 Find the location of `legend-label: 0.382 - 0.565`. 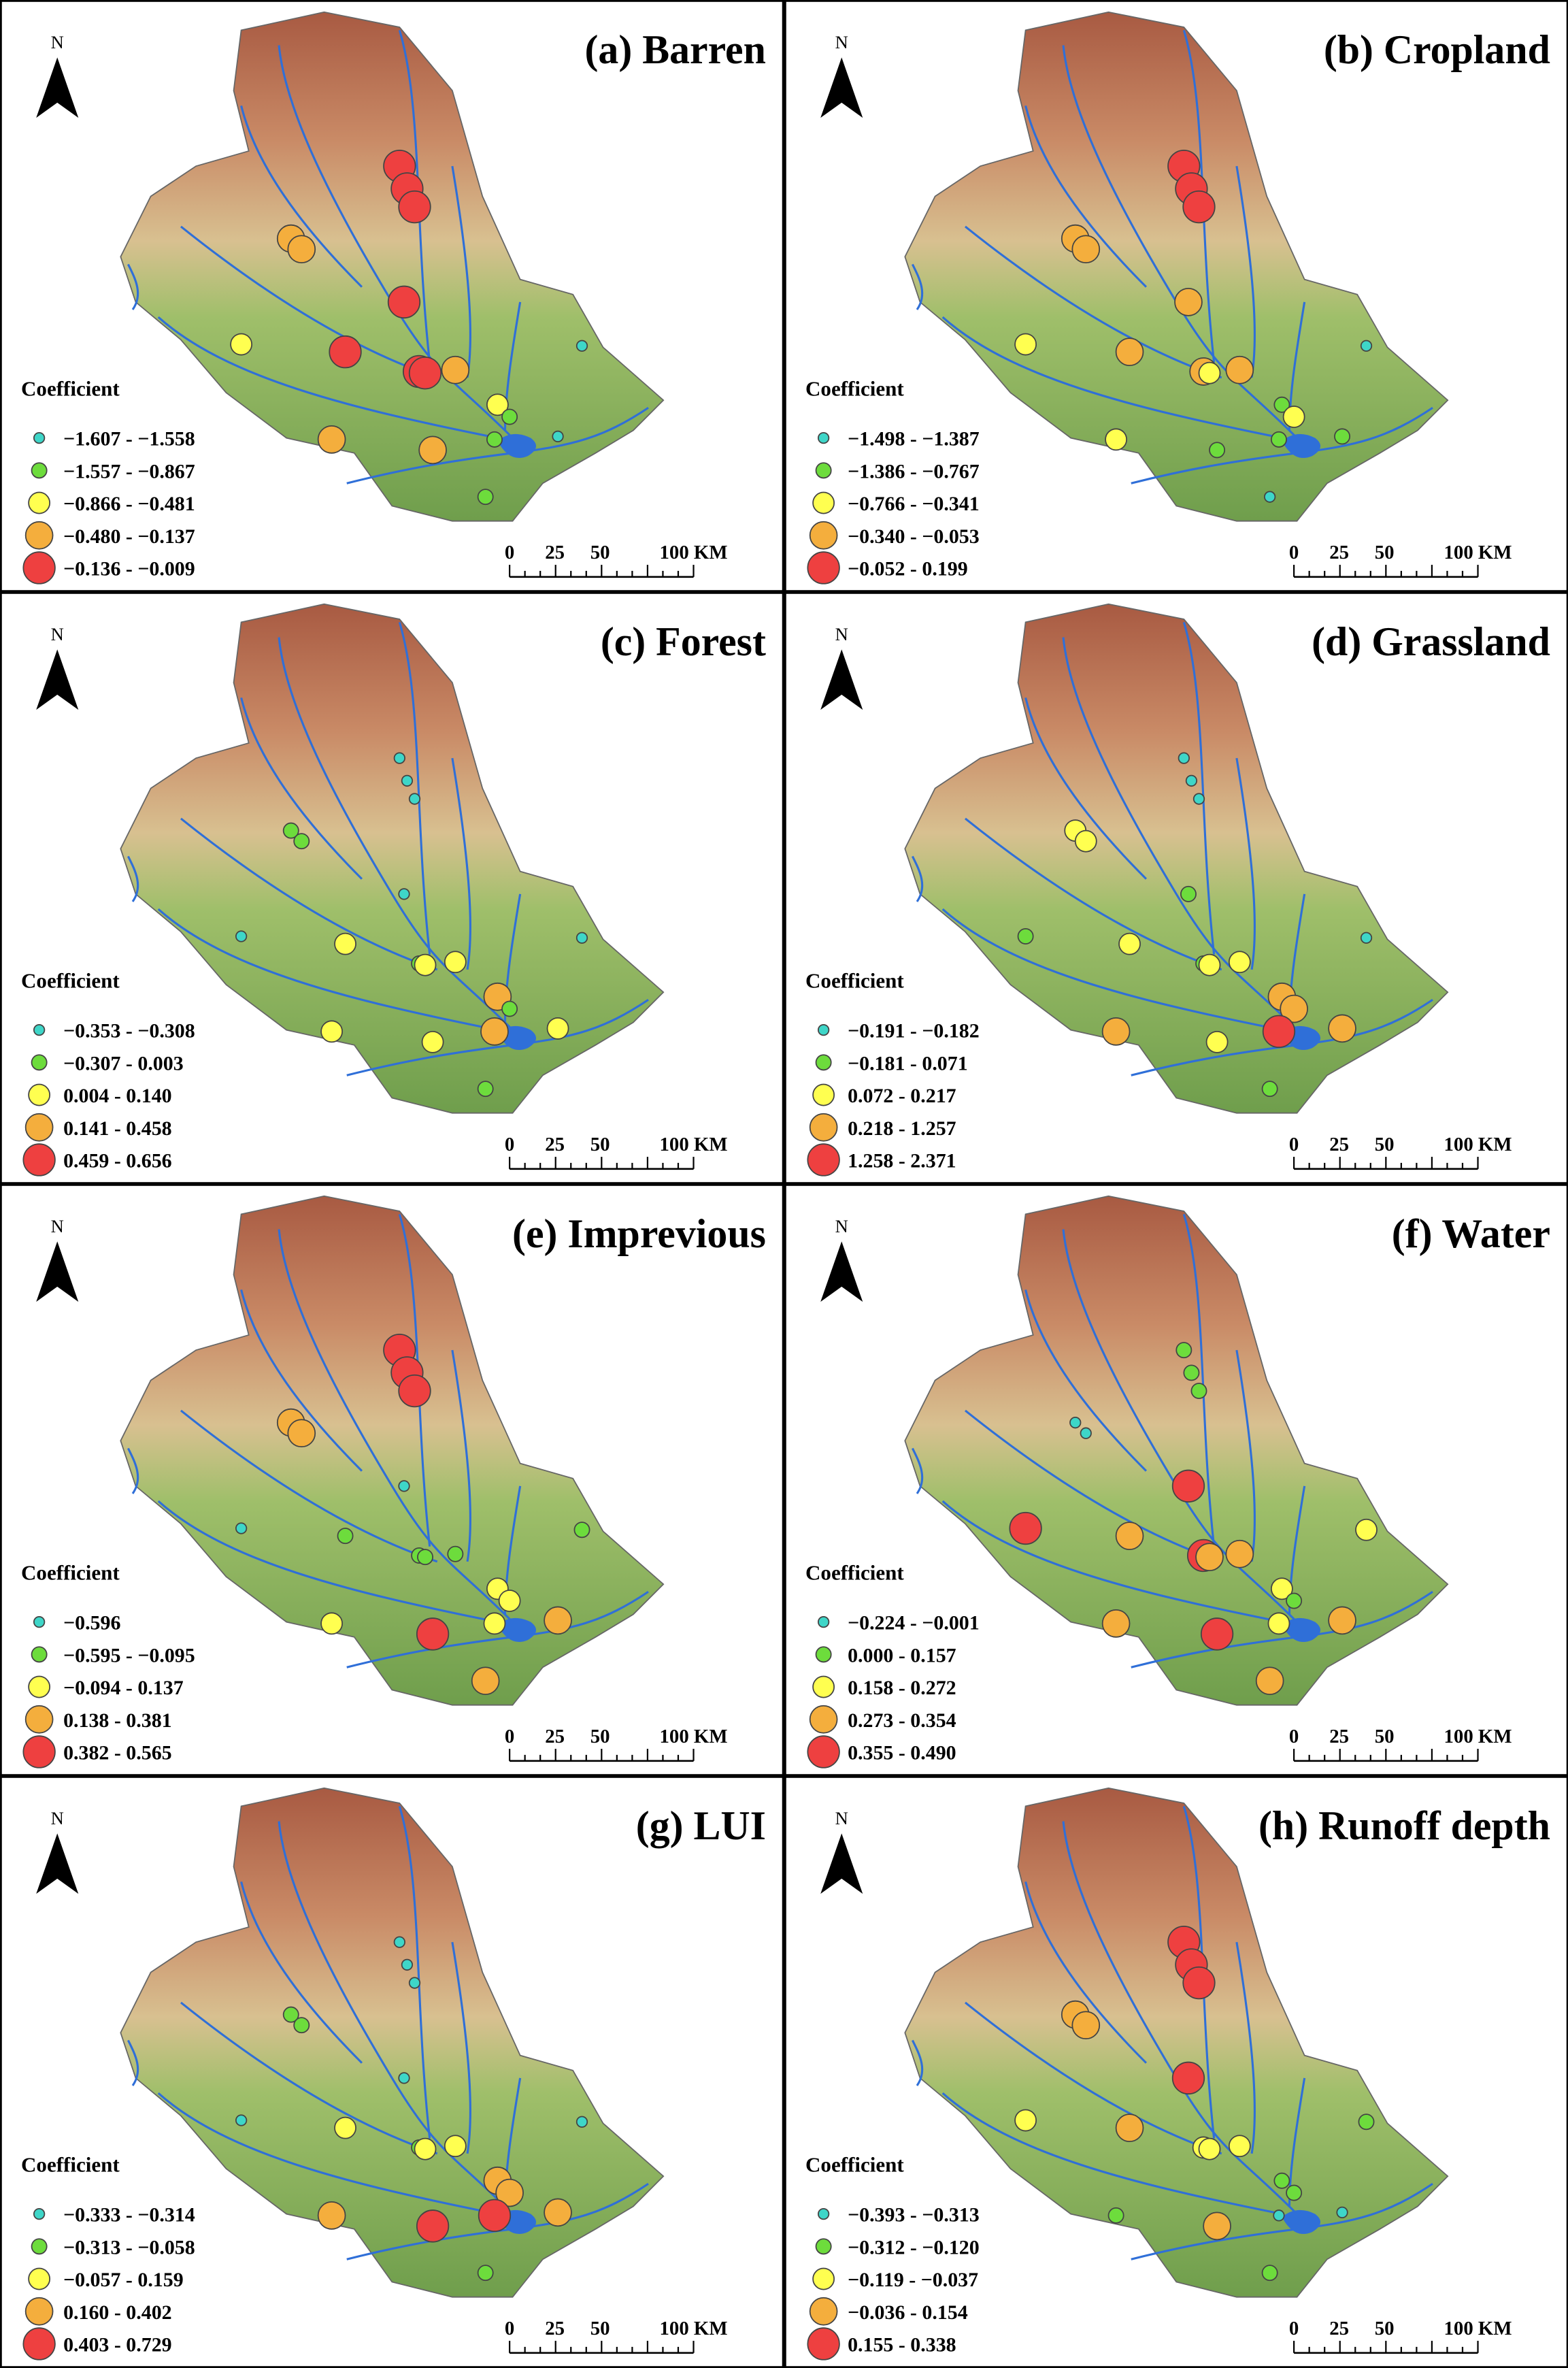

legend-label: 0.382 - 0.565 is located at coordinates (117, 1753).